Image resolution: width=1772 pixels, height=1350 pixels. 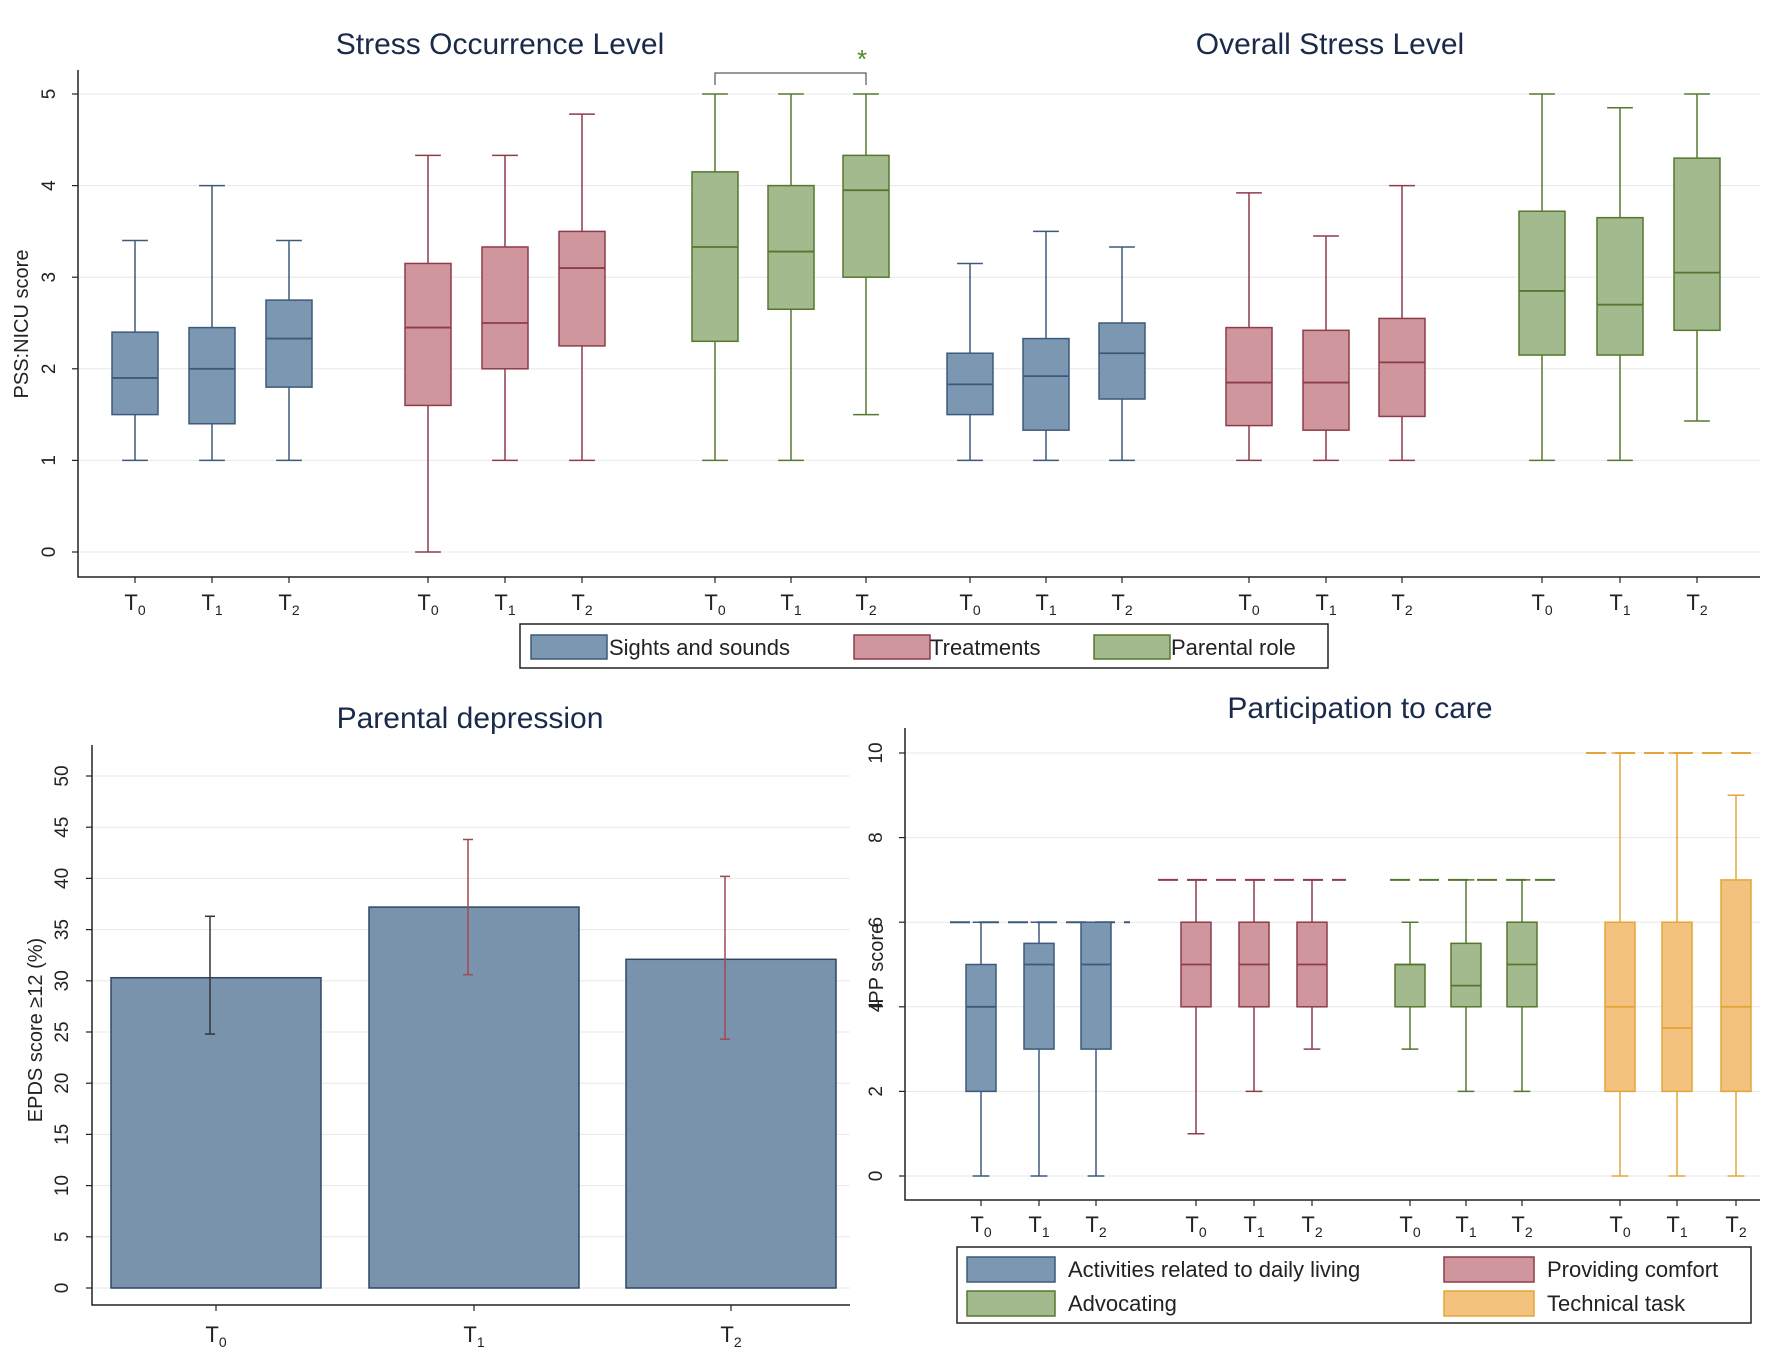 I want to click on stress-ytick-label: 4, so click(x=49, y=185).